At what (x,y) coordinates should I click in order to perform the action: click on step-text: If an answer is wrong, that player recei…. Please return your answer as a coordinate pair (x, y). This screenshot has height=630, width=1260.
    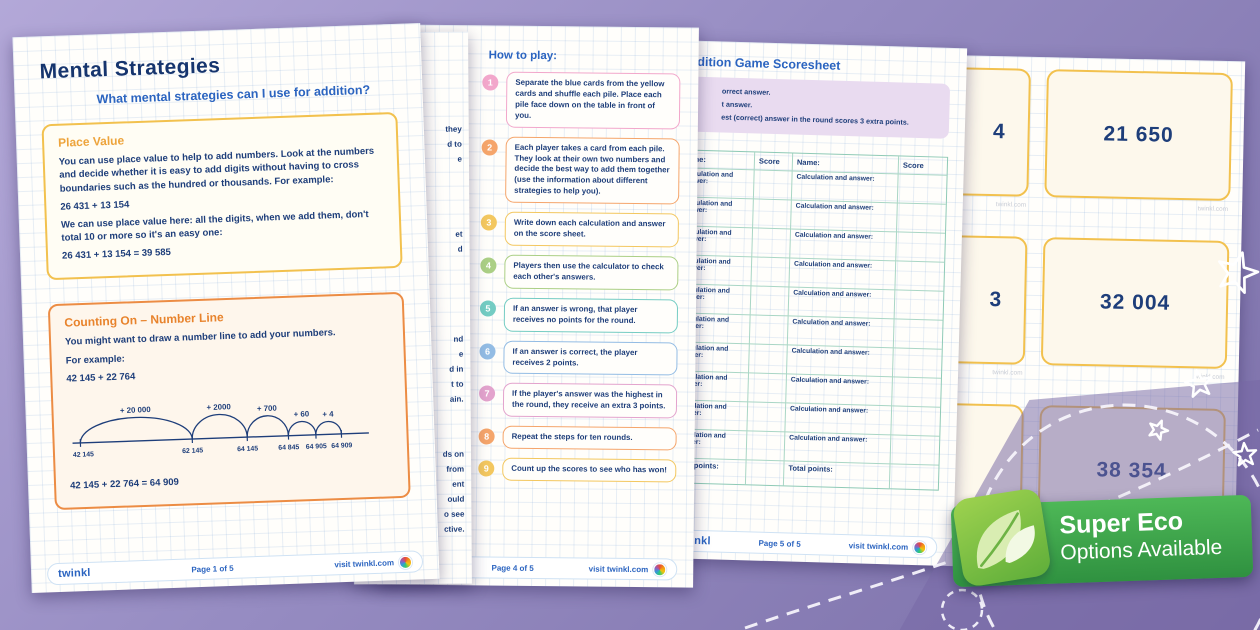
    Looking at the image, I should click on (591, 315).